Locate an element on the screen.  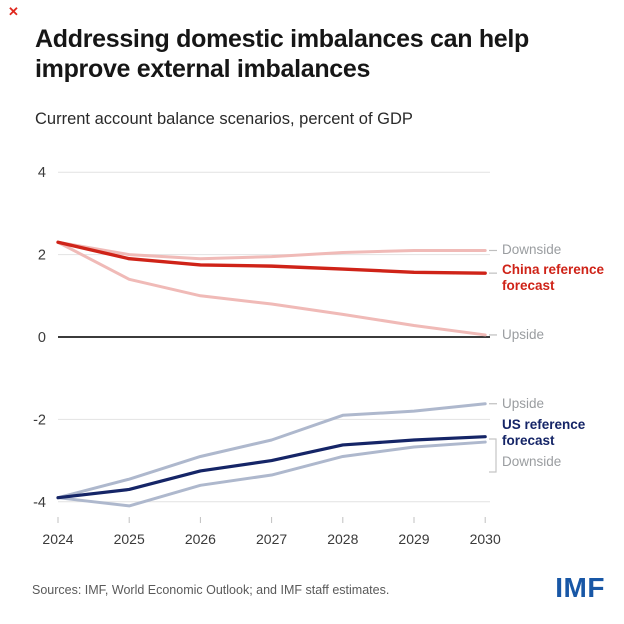
y-tick-label: 4 is located at coordinates (42, 173).